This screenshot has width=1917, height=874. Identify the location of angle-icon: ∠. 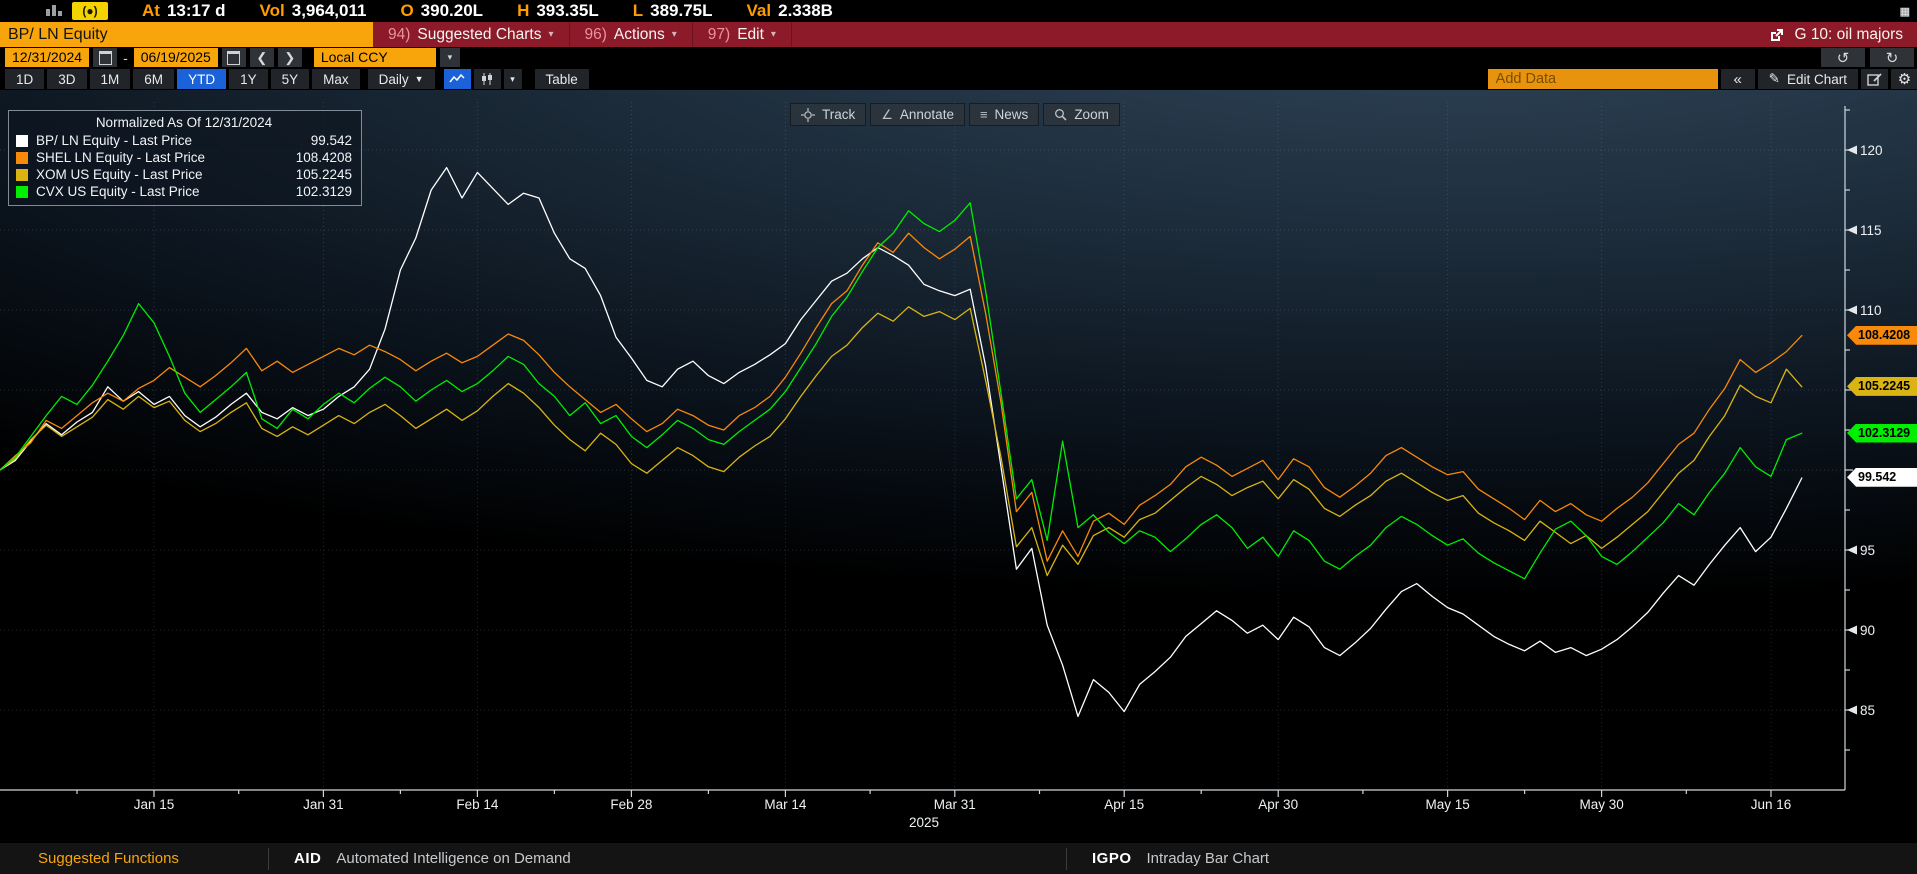
(887, 114).